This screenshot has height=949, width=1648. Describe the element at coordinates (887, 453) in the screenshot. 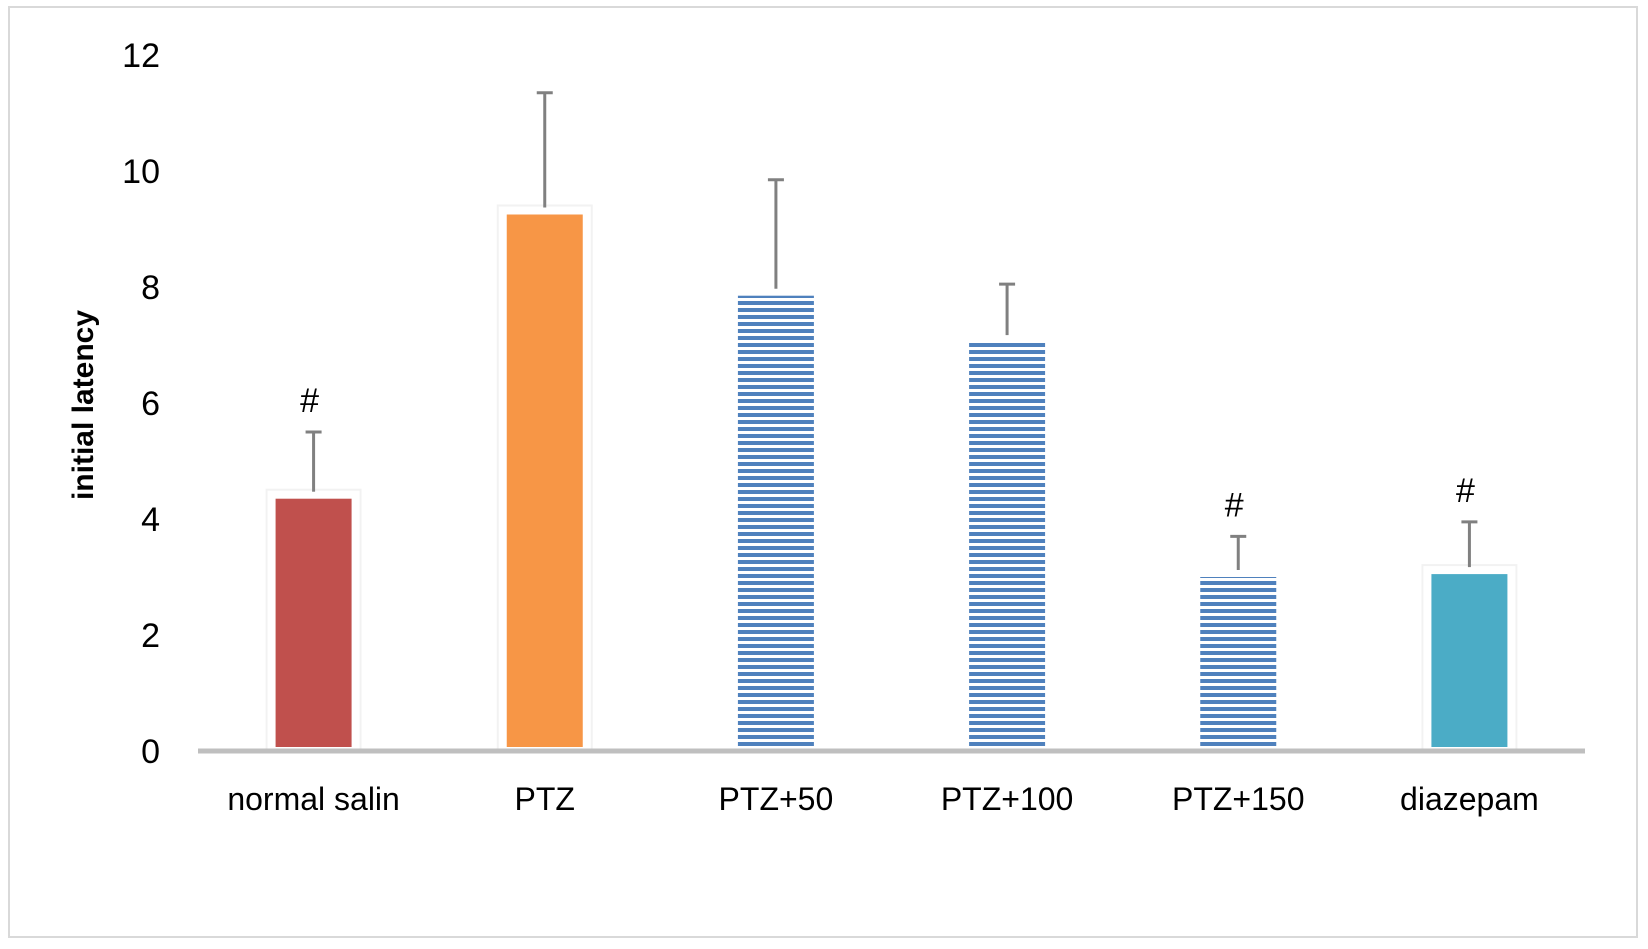

I see `significance-annotations: # # #` at that location.